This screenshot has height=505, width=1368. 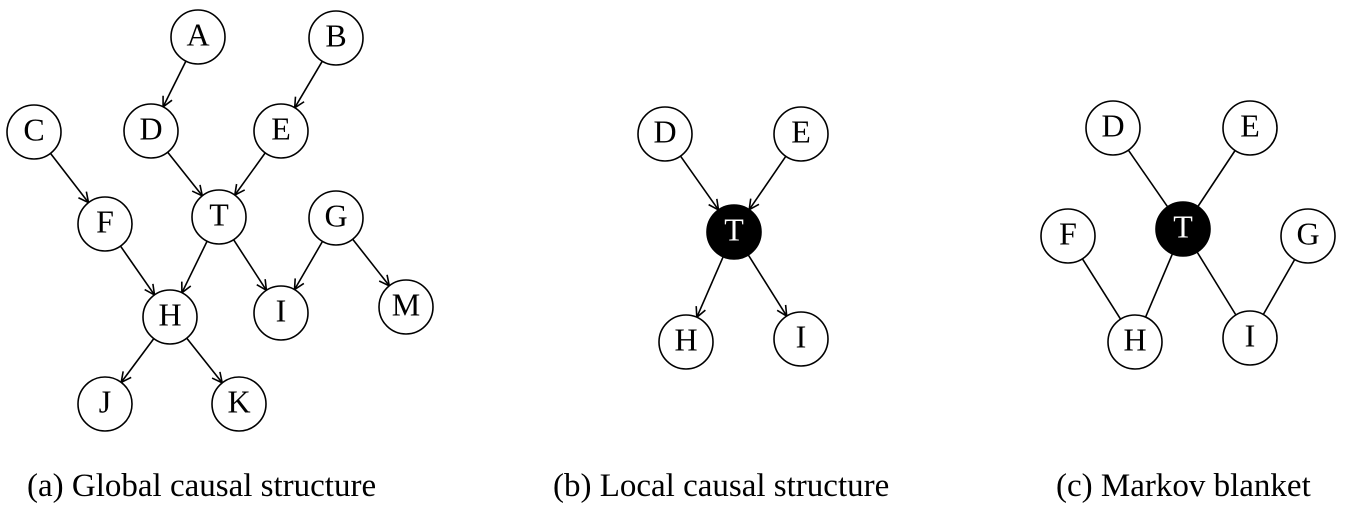 I want to click on node-j: J, so click(x=105, y=404).